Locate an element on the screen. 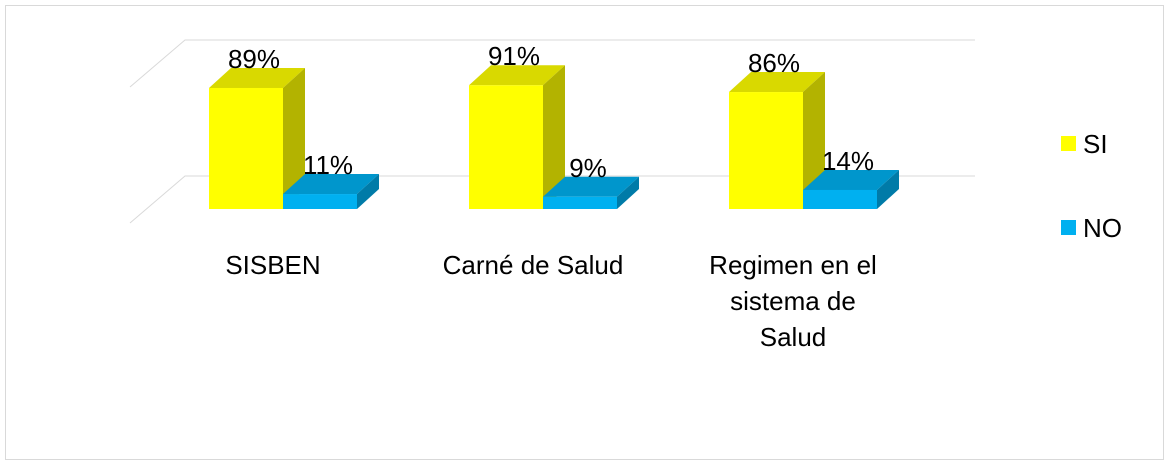  x-tick-label: Carné de Salud is located at coordinates (533, 265).